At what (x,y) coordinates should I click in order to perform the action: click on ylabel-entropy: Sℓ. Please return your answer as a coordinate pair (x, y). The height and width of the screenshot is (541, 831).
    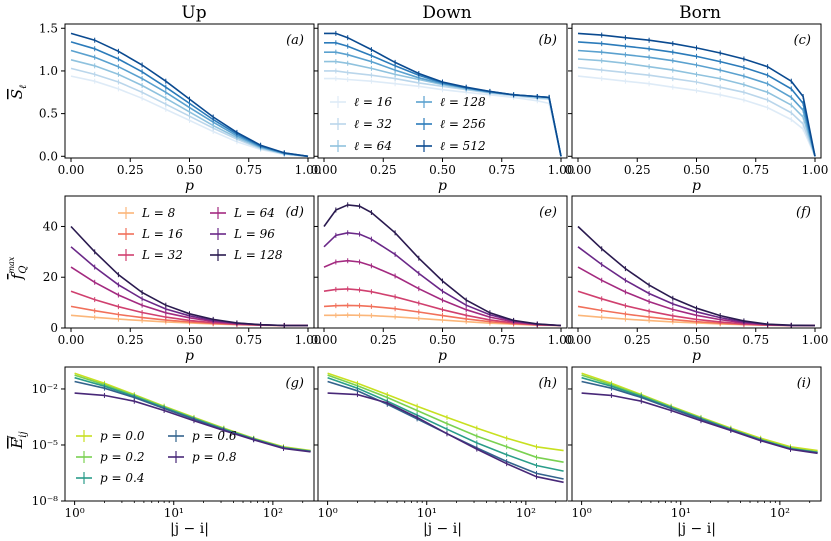
    Looking at the image, I should click on (18, 92).